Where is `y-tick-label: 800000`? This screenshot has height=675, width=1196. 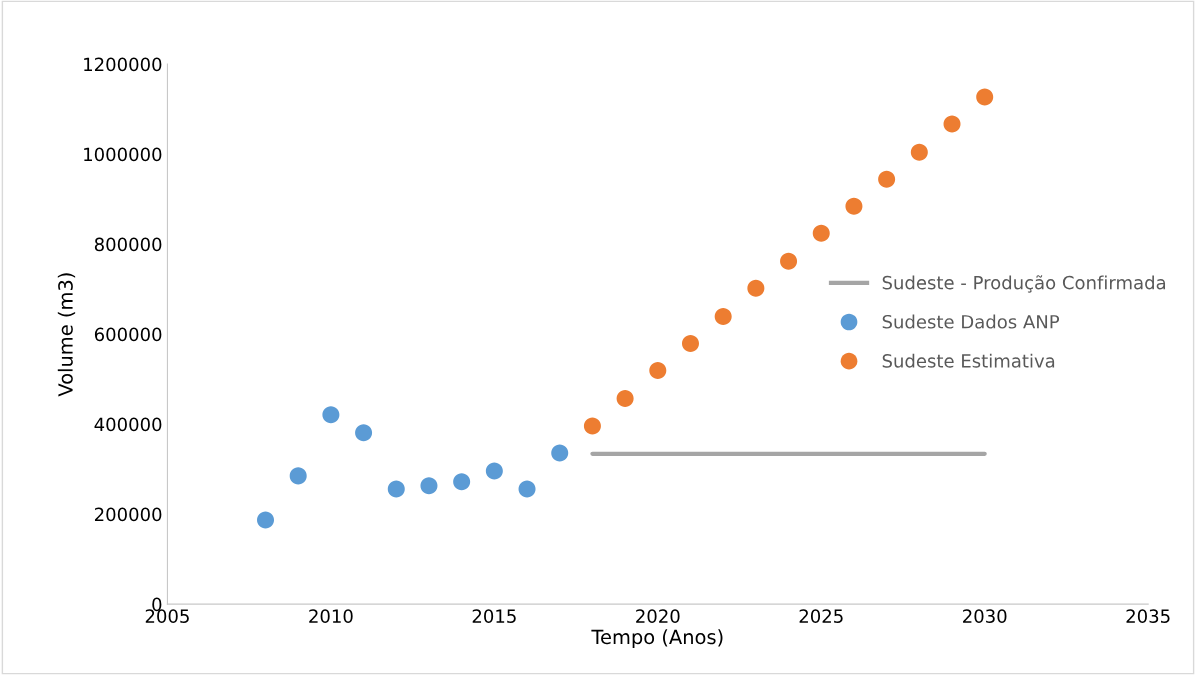 y-tick-label: 800000 is located at coordinates (128, 244).